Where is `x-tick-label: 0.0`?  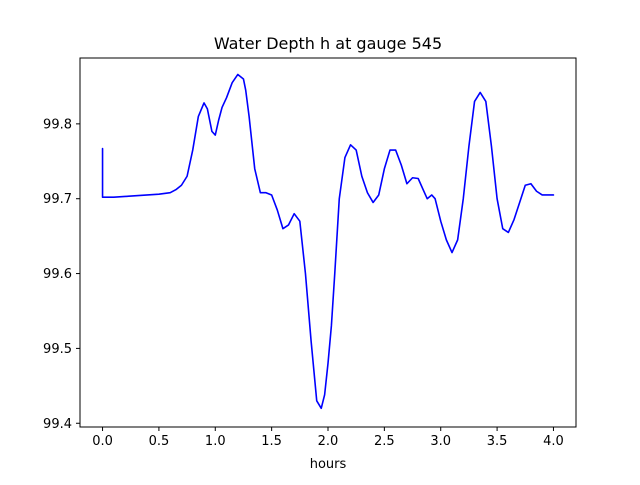
x-tick-label: 0.0 is located at coordinates (102, 441).